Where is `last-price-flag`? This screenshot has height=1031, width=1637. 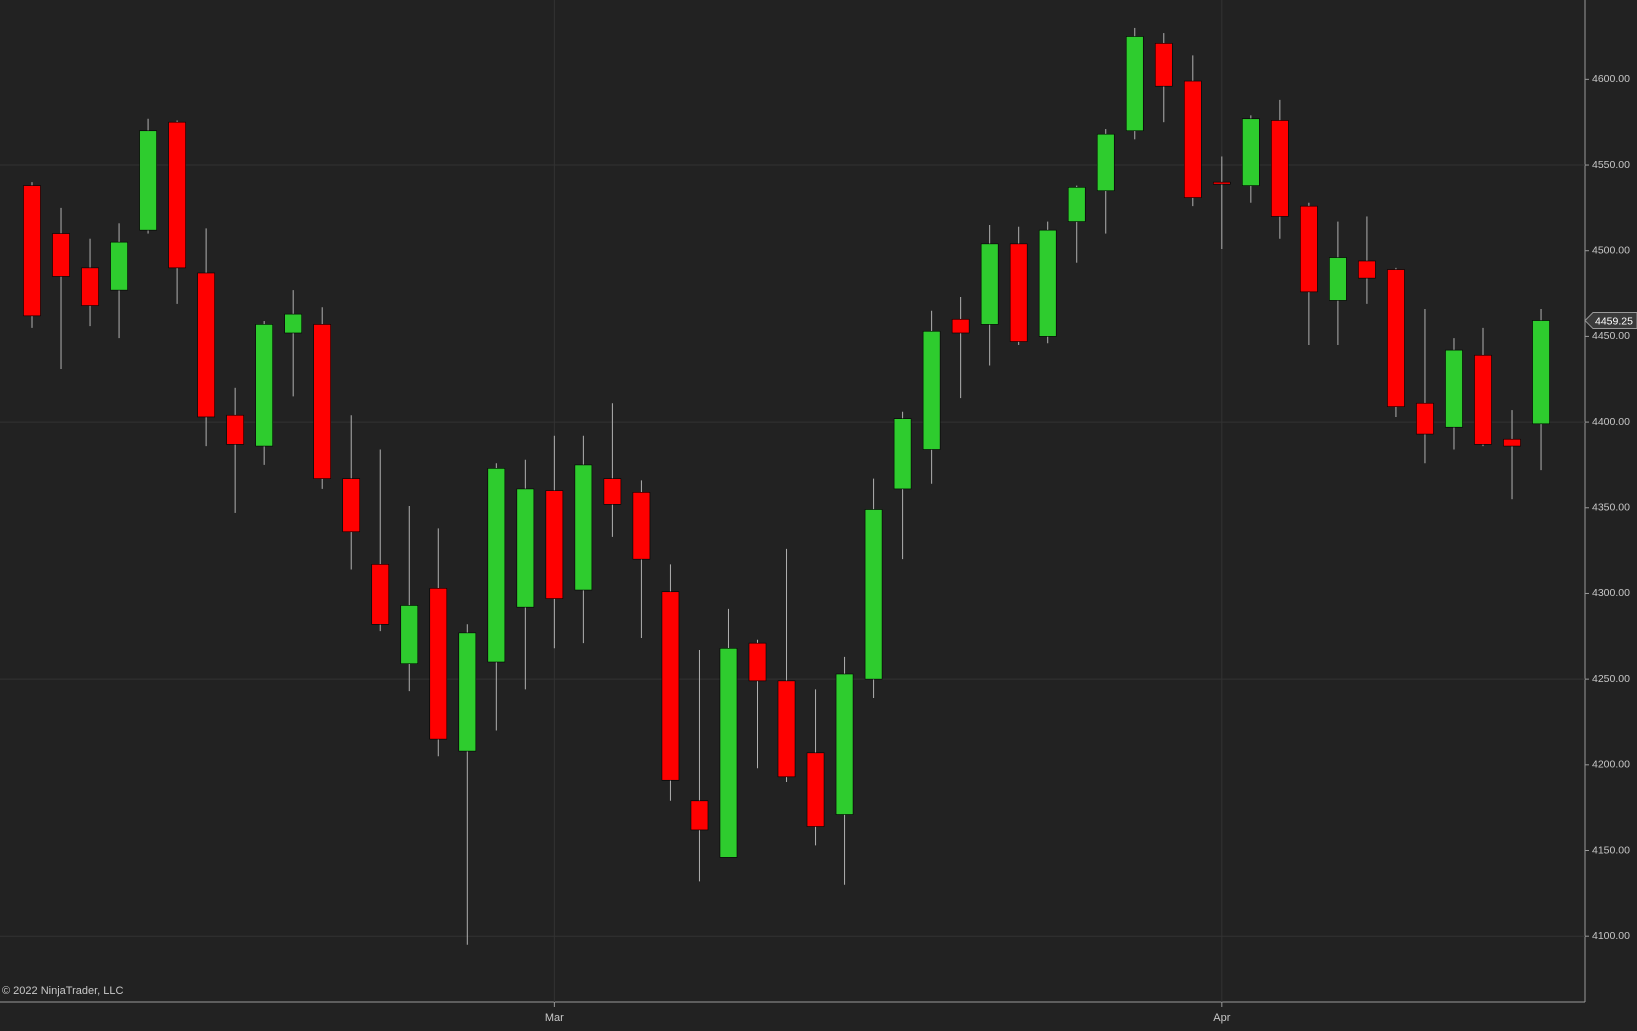
last-price-flag is located at coordinates (1610, 321).